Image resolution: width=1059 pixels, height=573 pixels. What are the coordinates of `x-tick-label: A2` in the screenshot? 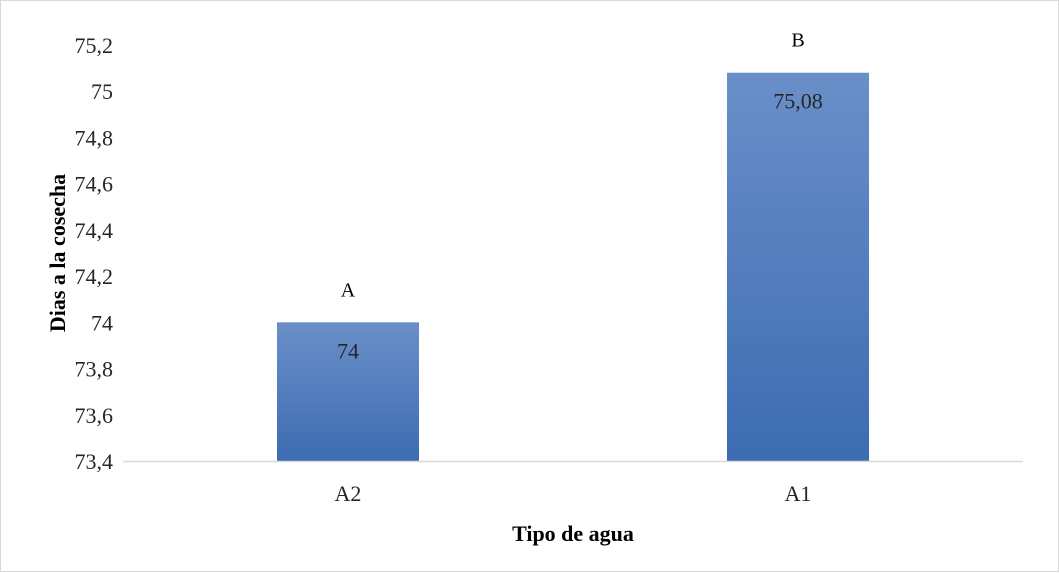 It's located at (348, 493).